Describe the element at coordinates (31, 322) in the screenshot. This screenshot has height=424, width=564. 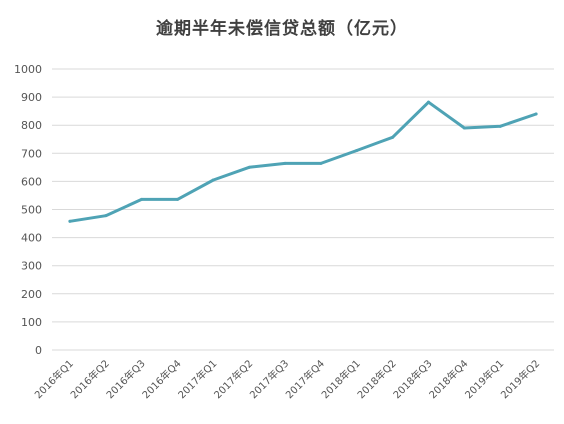
I see `y-tick-label: 100` at that location.